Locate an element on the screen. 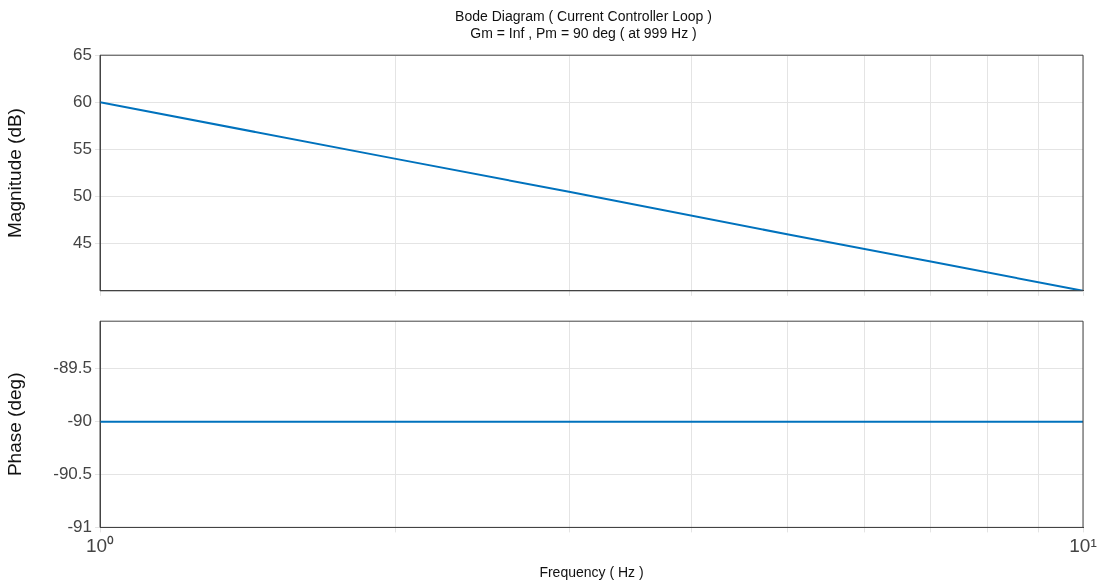  x-axis-title: Frequency ( Hz ) is located at coordinates (591, 572).